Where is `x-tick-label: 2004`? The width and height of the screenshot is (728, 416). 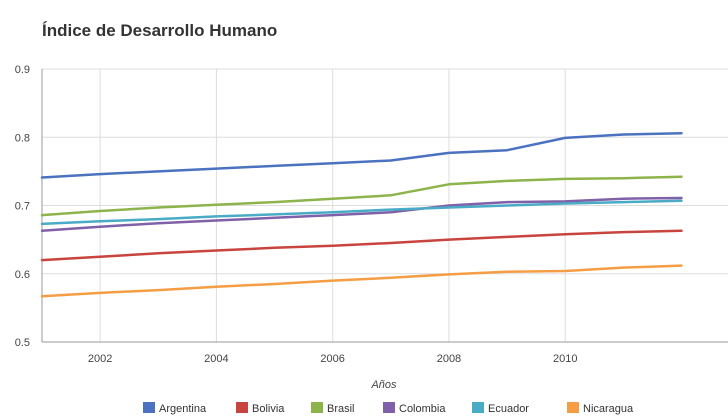 x-tick-label: 2004 is located at coordinates (216, 359).